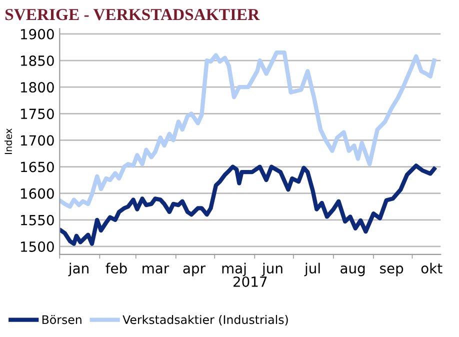 Image resolution: width=459 pixels, height=337 pixels. Describe the element at coordinates (37, 140) in the screenshot. I see `y-tick-label: 1700` at that location.